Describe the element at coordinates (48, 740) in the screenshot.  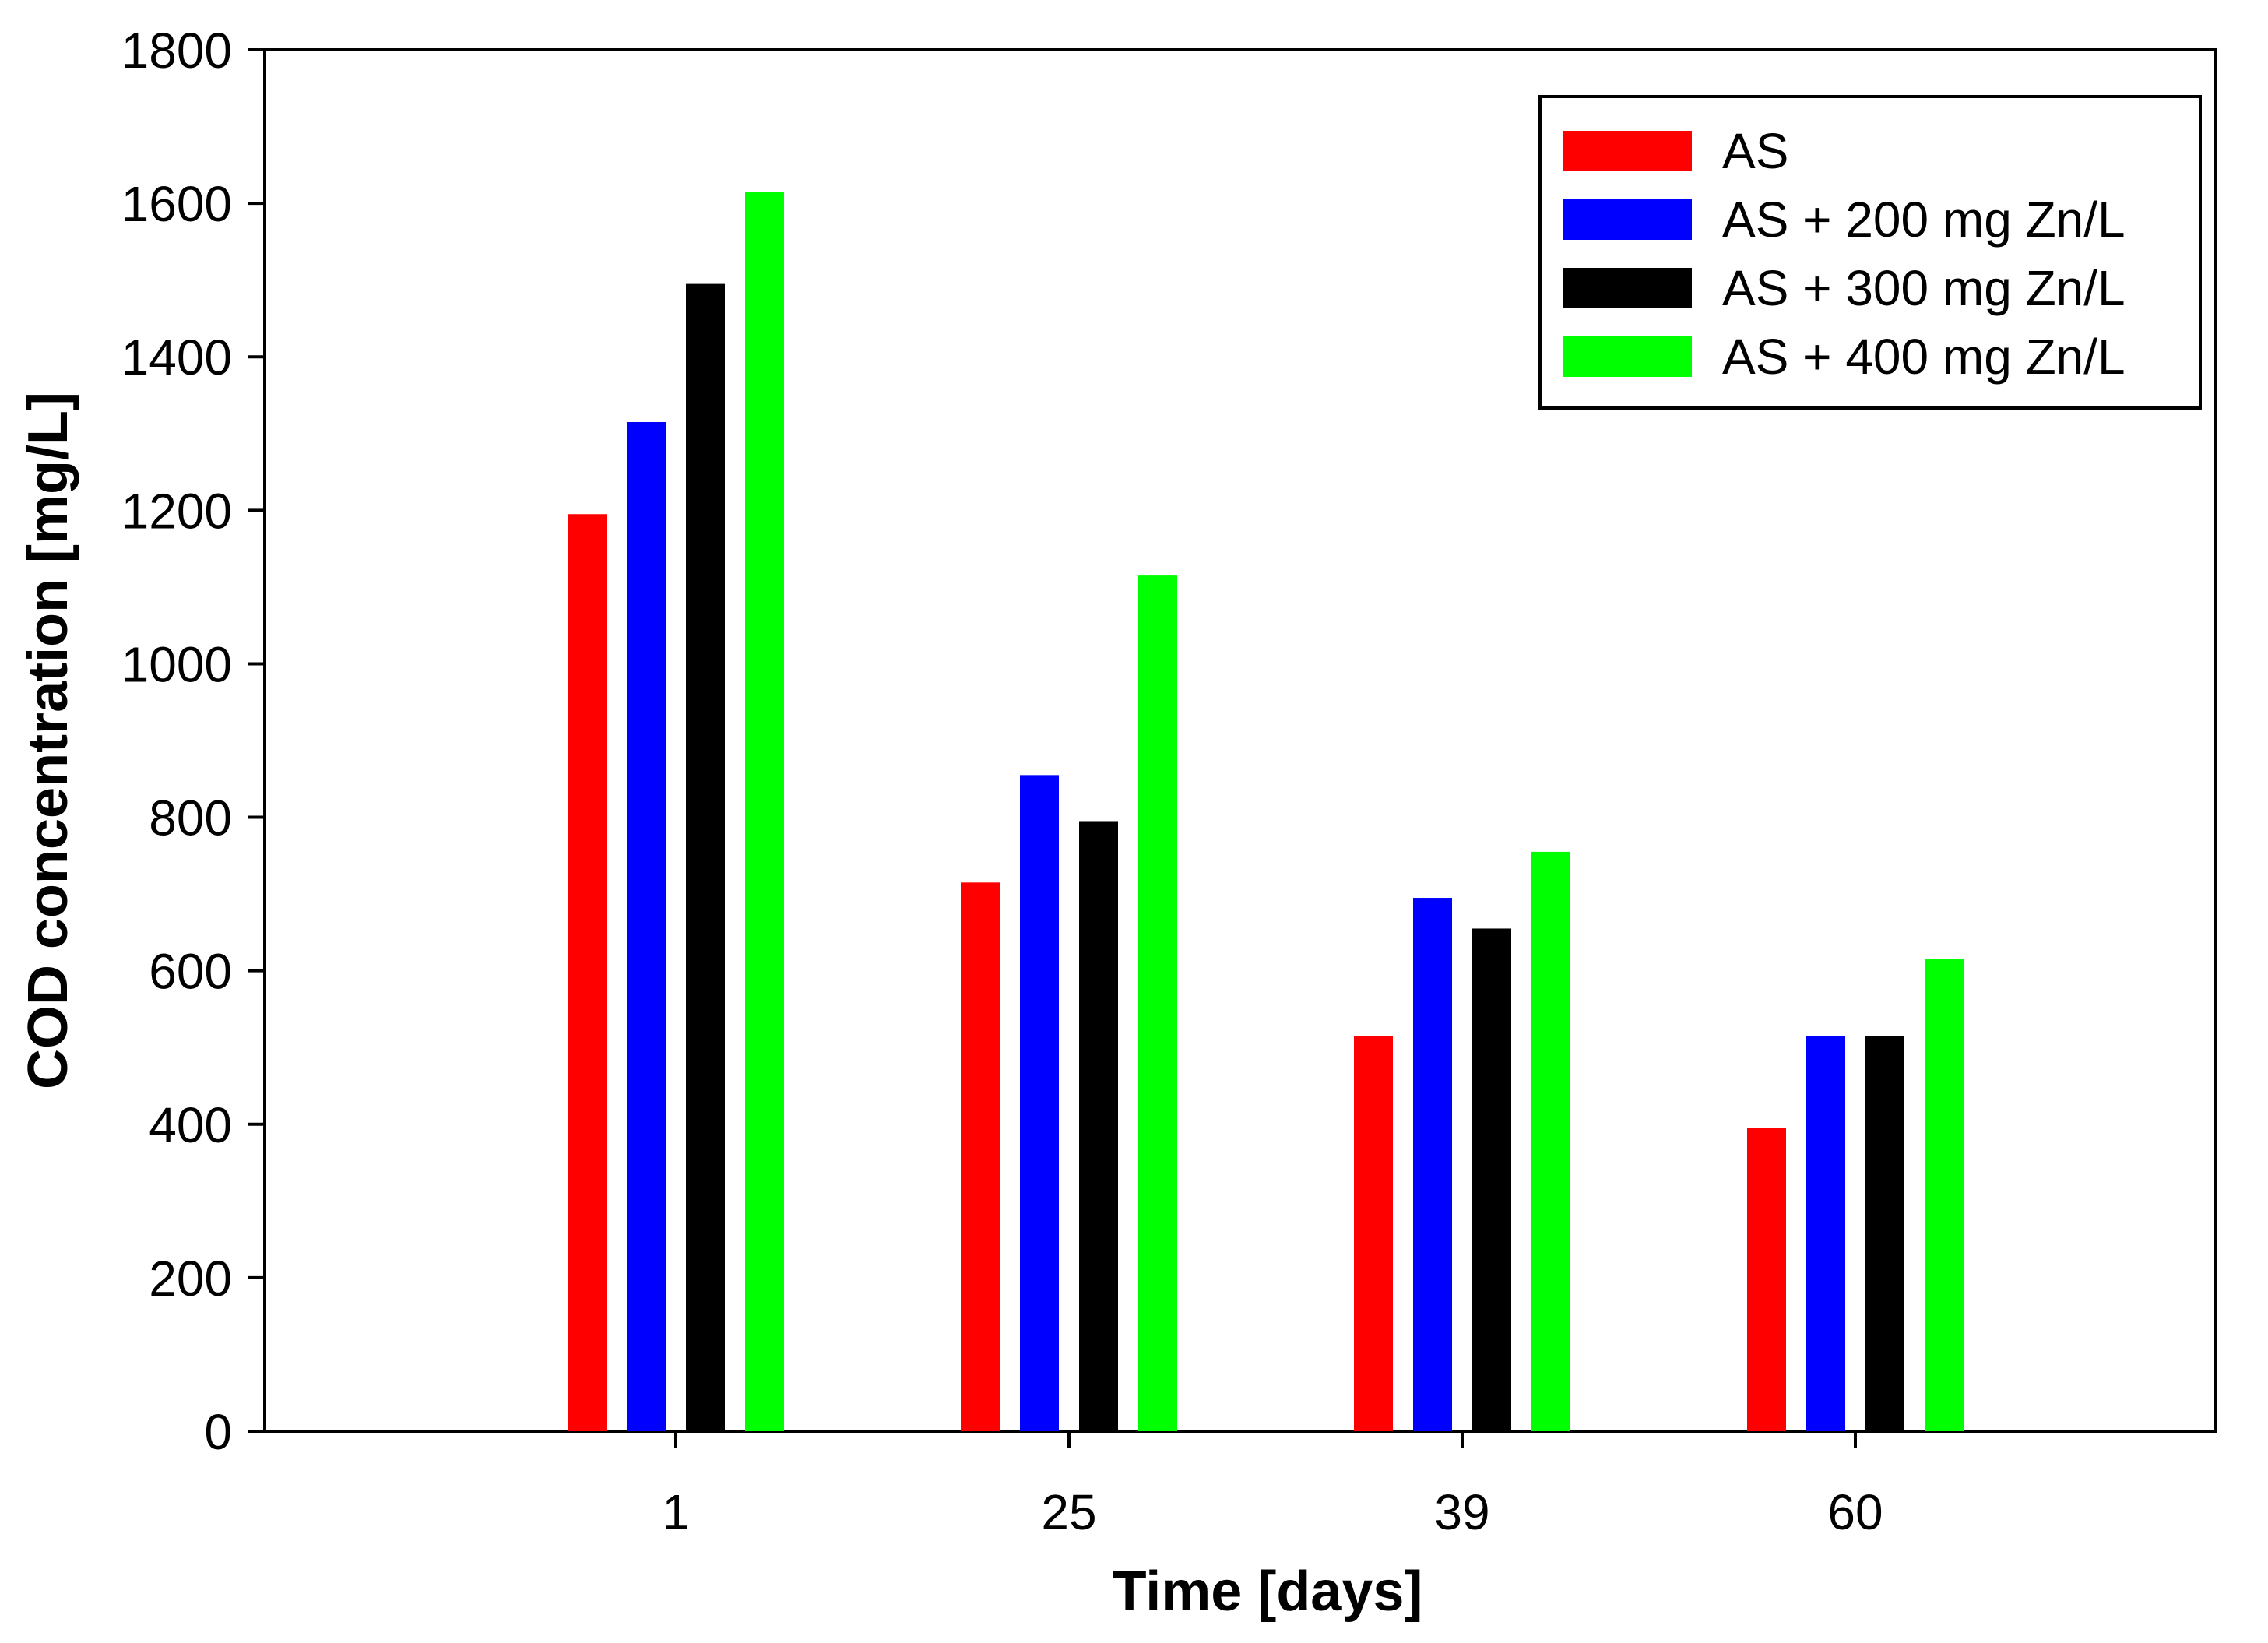
I see `y-axis-title: COD concentration [mg/L]` at that location.